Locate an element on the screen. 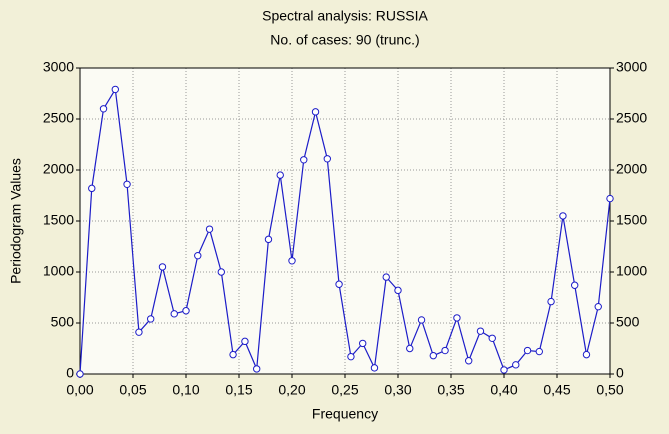 The image size is (669, 434). x-tick-label: 0,35 is located at coordinates (450, 390).